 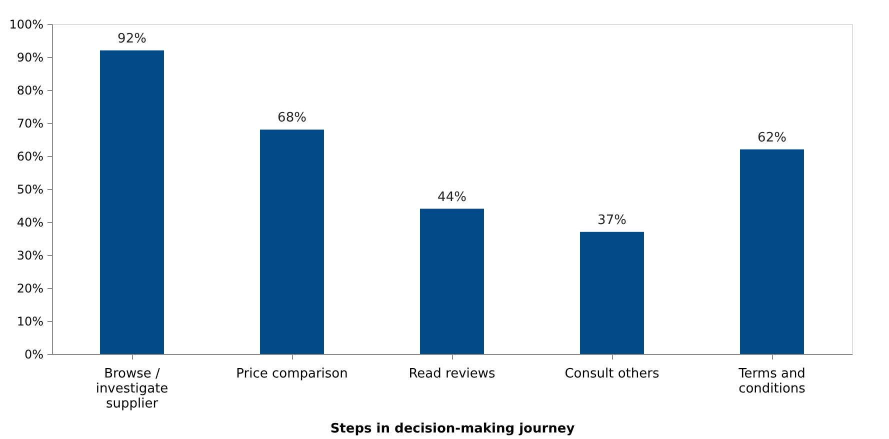 I want to click on y-tick-label: 80%, so click(x=30, y=91).